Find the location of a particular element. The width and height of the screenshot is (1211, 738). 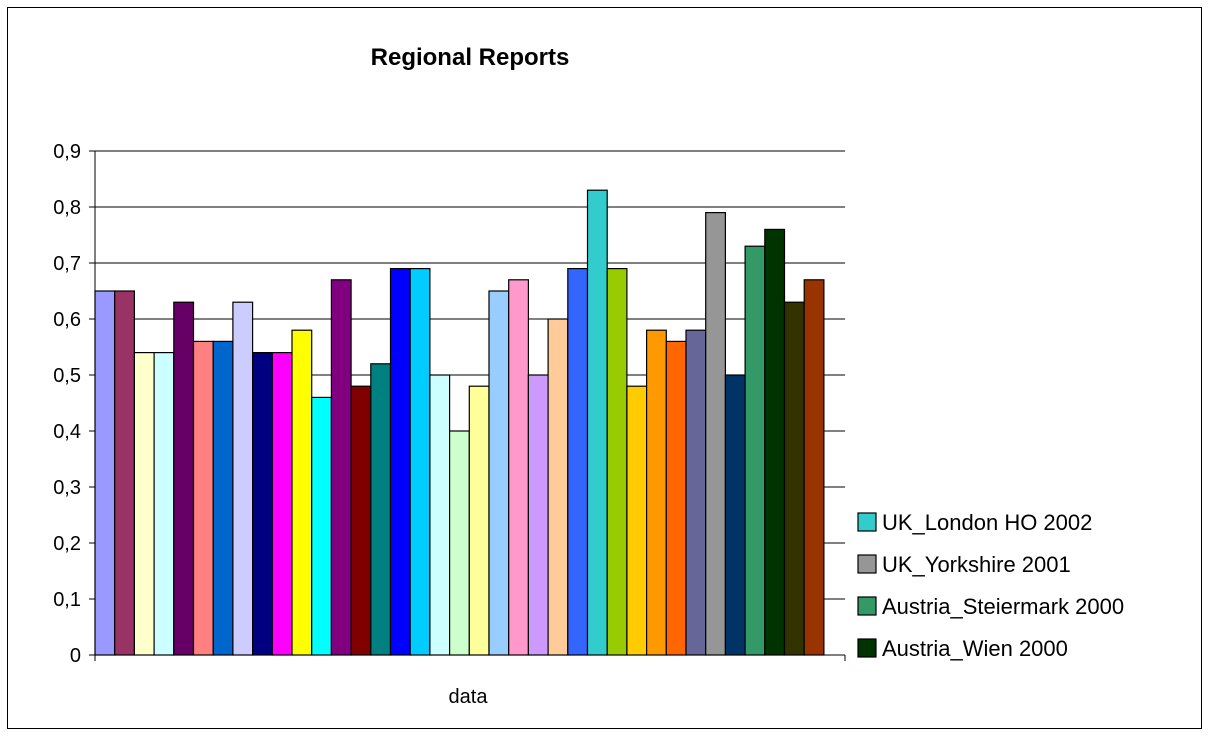

y-tick-label: 0,2 is located at coordinates (67, 544).